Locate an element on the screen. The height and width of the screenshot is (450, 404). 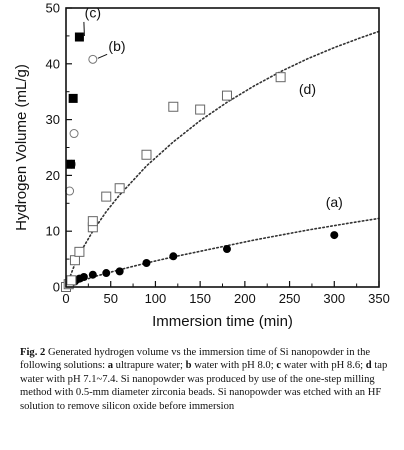
caption-label-a: a is located at coordinates (110, 366).